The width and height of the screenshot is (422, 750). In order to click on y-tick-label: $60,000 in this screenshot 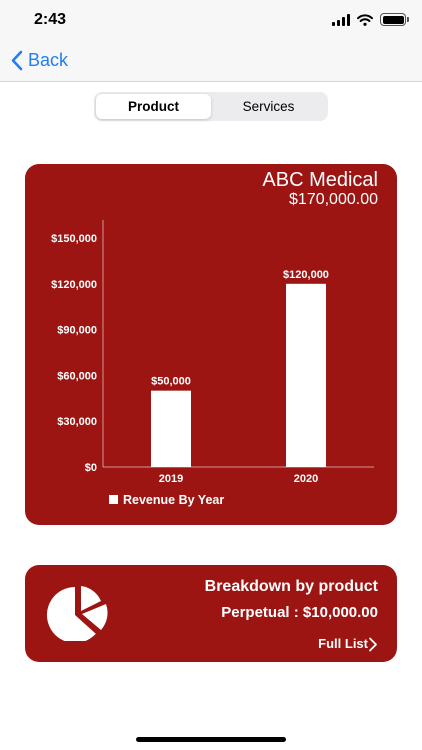, I will do `click(77, 376)`.